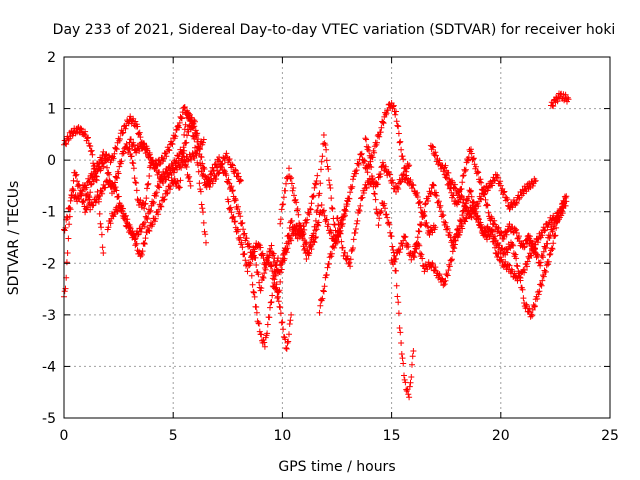 The width and height of the screenshot is (640, 480). I want to click on series-sat10, so click(282, 305).